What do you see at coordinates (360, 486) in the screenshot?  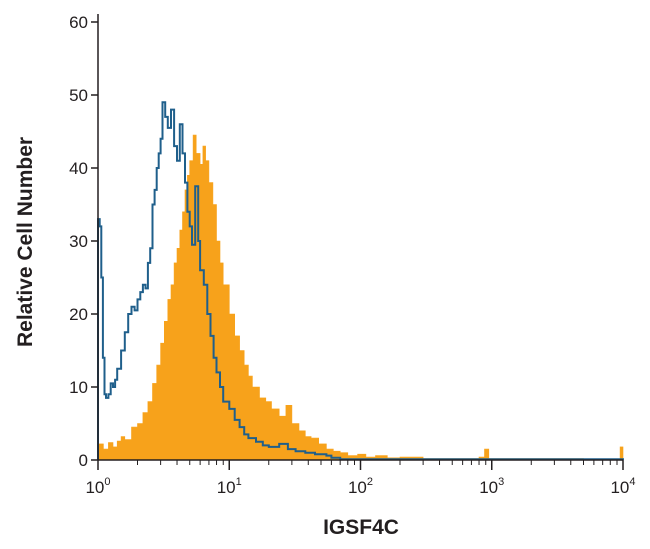 I see `x-tick-label: 10²` at bounding box center [360, 486].